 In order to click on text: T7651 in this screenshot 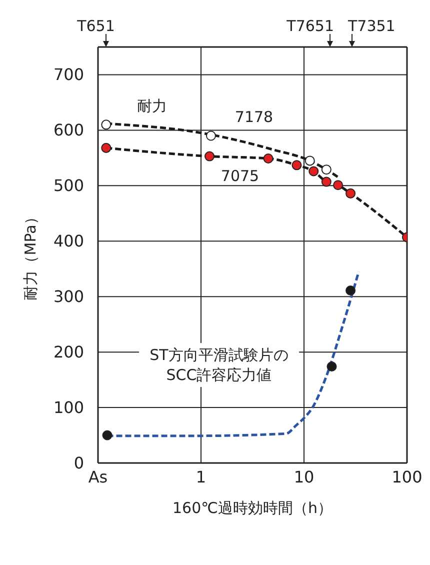, I will do `click(310, 26)`.